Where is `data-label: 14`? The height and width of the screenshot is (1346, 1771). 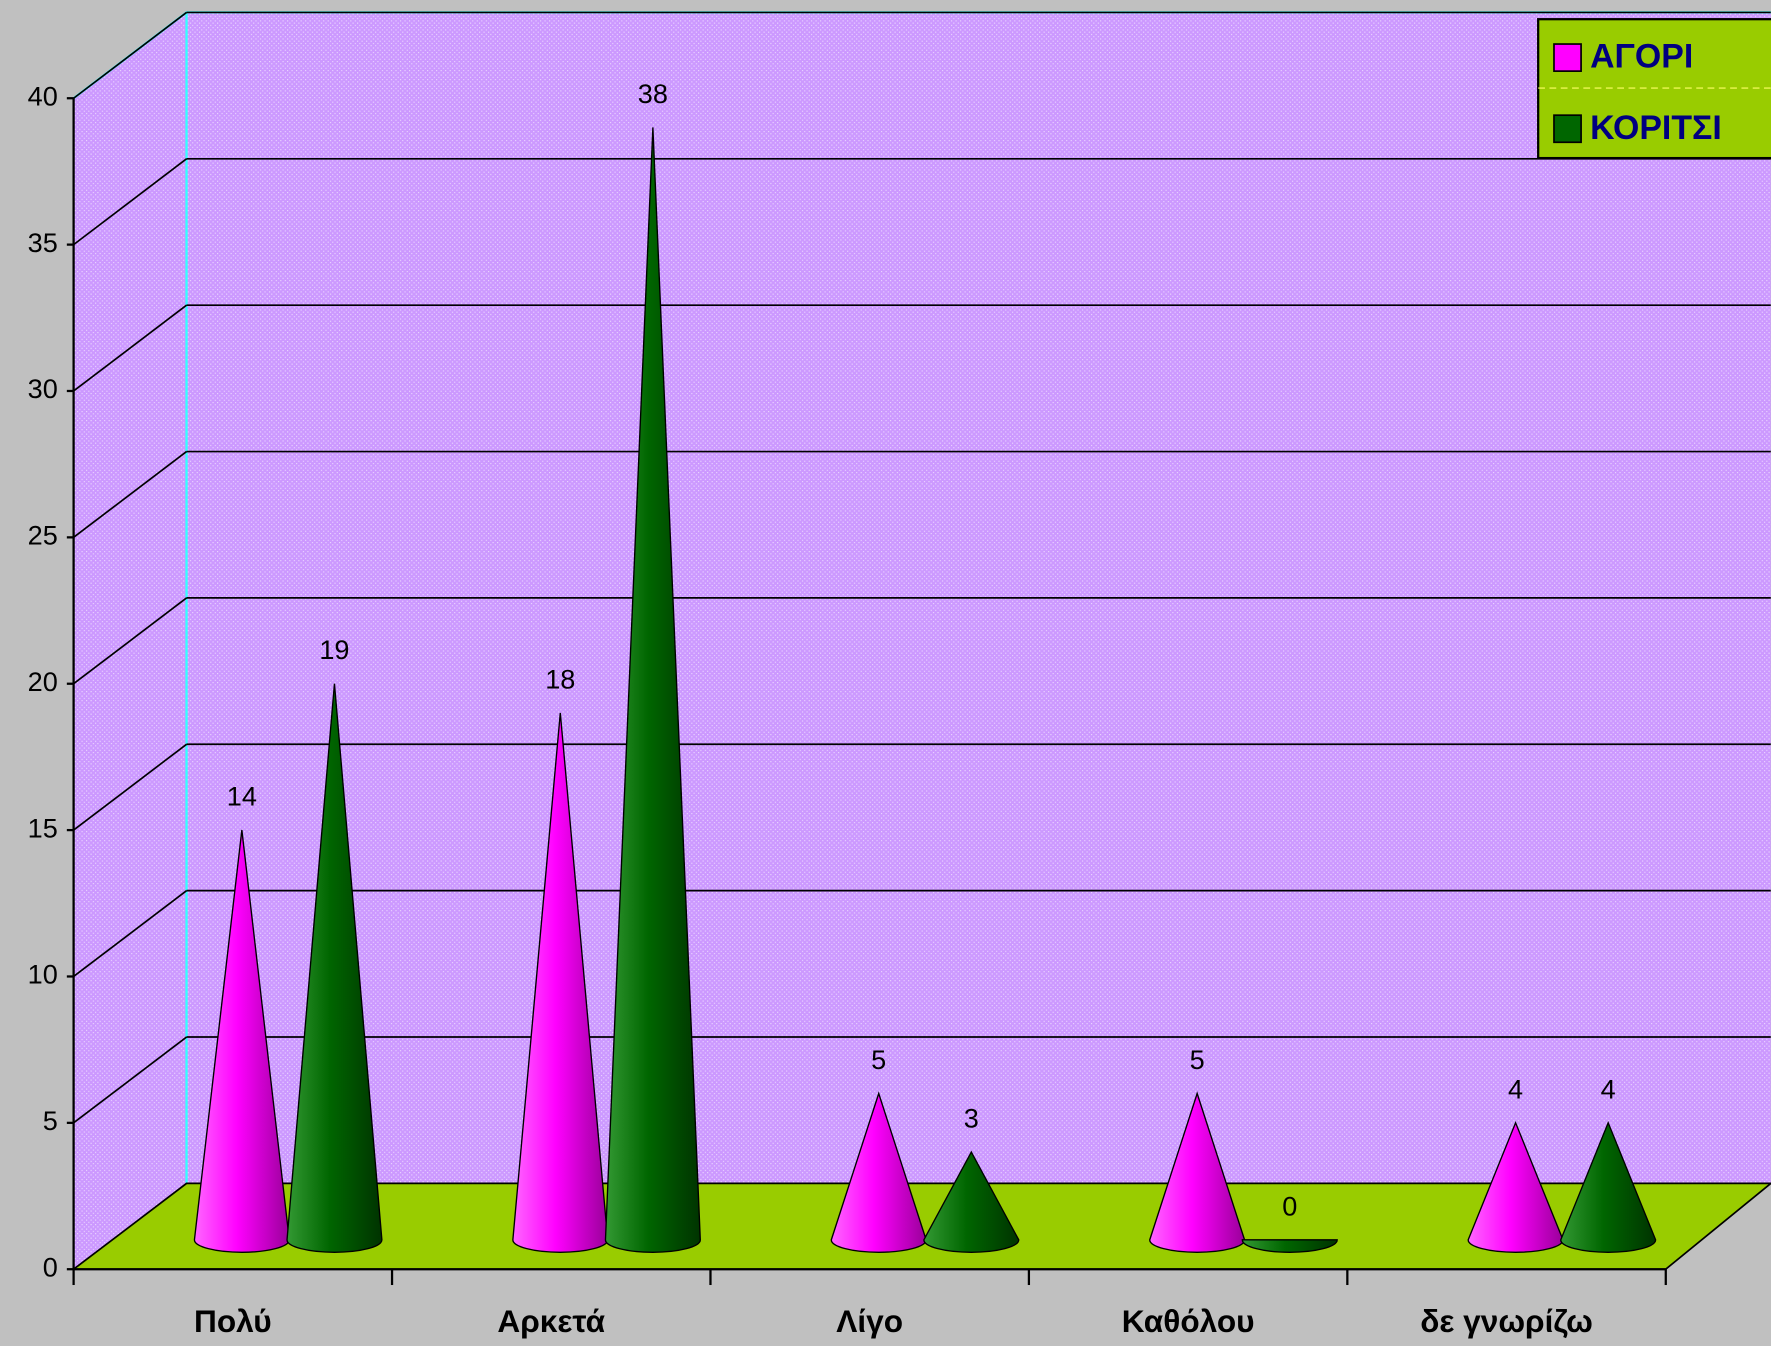
data-label: 14 is located at coordinates (242, 796).